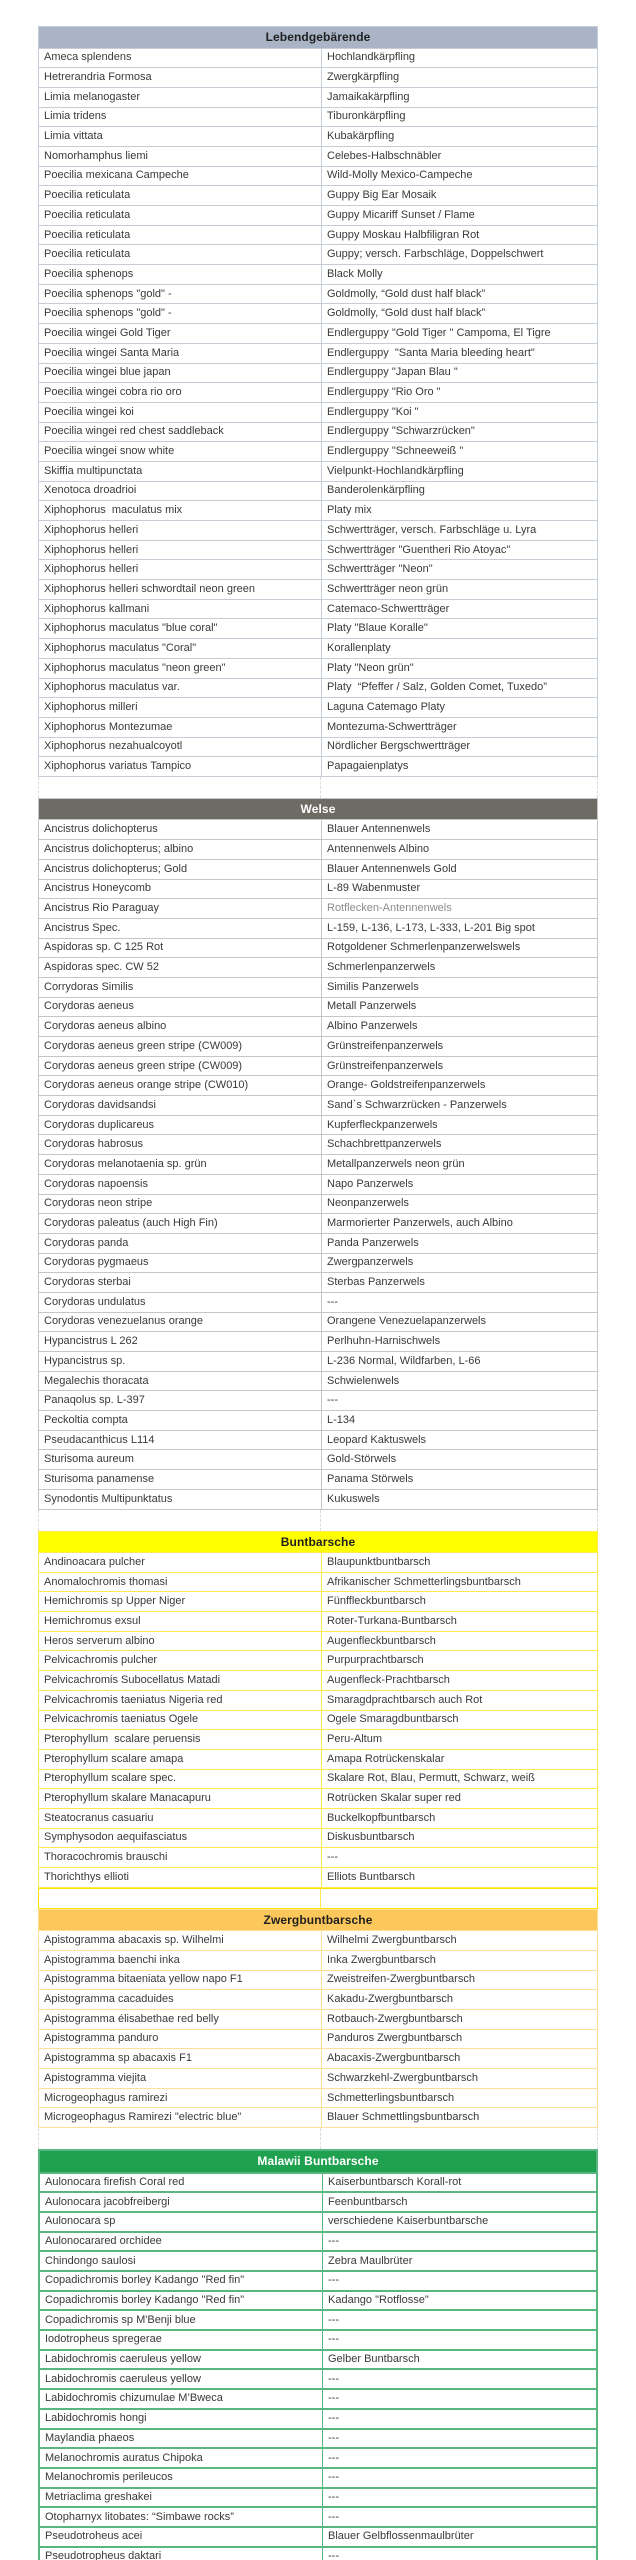 The height and width of the screenshot is (2560, 636). I want to click on species-cell: Poecilia wingei koi, so click(89, 411).